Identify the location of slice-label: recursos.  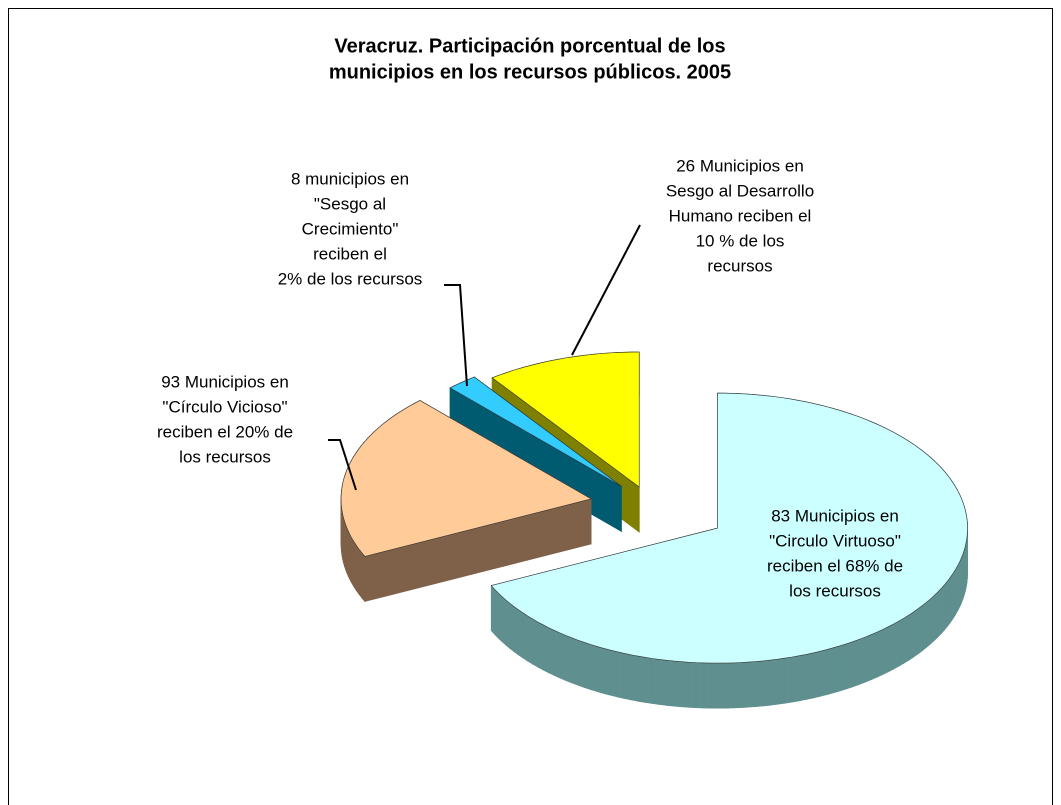
(739, 265).